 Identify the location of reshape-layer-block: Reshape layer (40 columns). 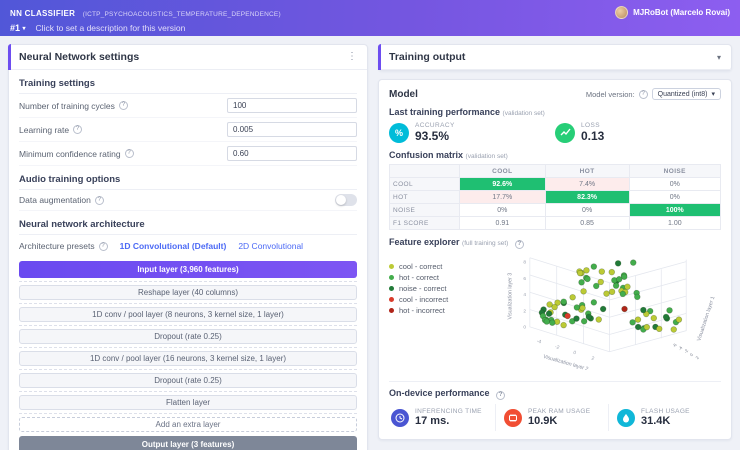
(188, 292).